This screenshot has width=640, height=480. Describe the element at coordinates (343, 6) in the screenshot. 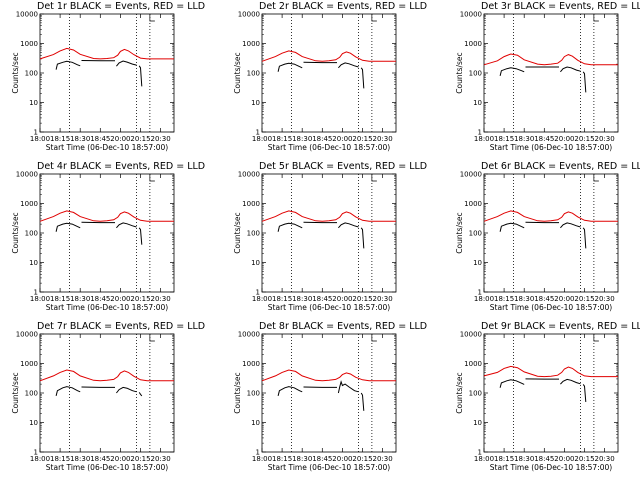

I see `panel-title: Det 2r BLACK = Events, RED = LLD` at that location.